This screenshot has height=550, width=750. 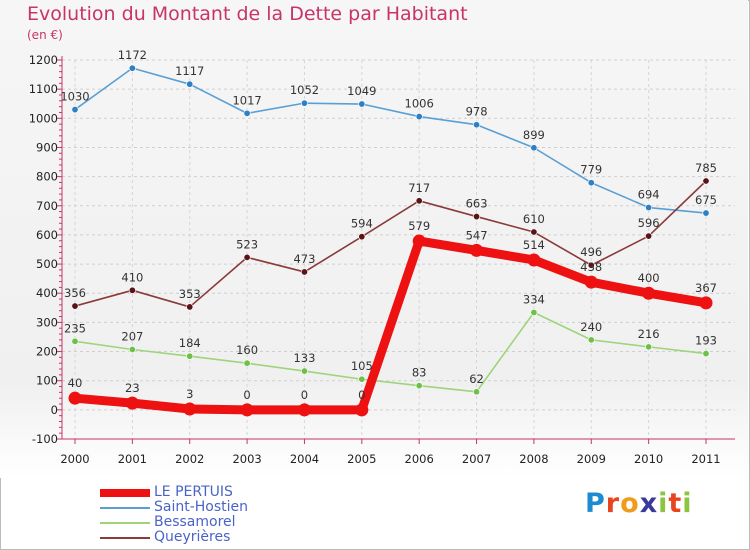 What do you see at coordinates (706, 200) in the screenshot?
I see `data-label-saint-hostien: 675` at bounding box center [706, 200].